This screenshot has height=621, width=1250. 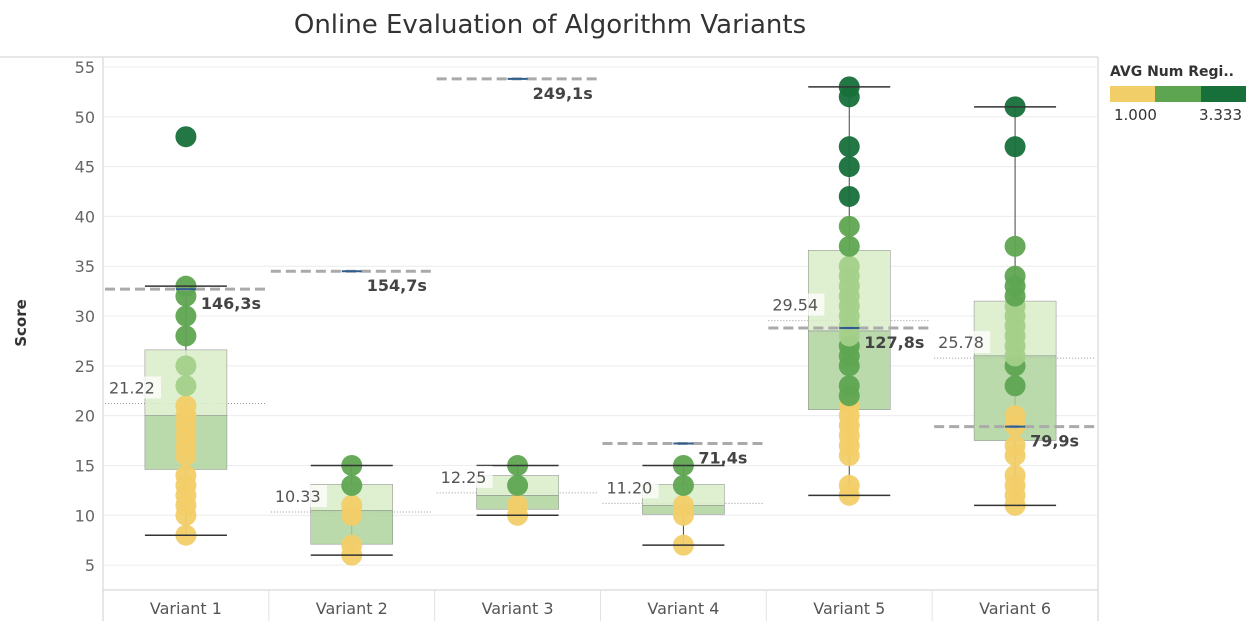 I want to click on reference-label: 127,8s, so click(x=894, y=342).